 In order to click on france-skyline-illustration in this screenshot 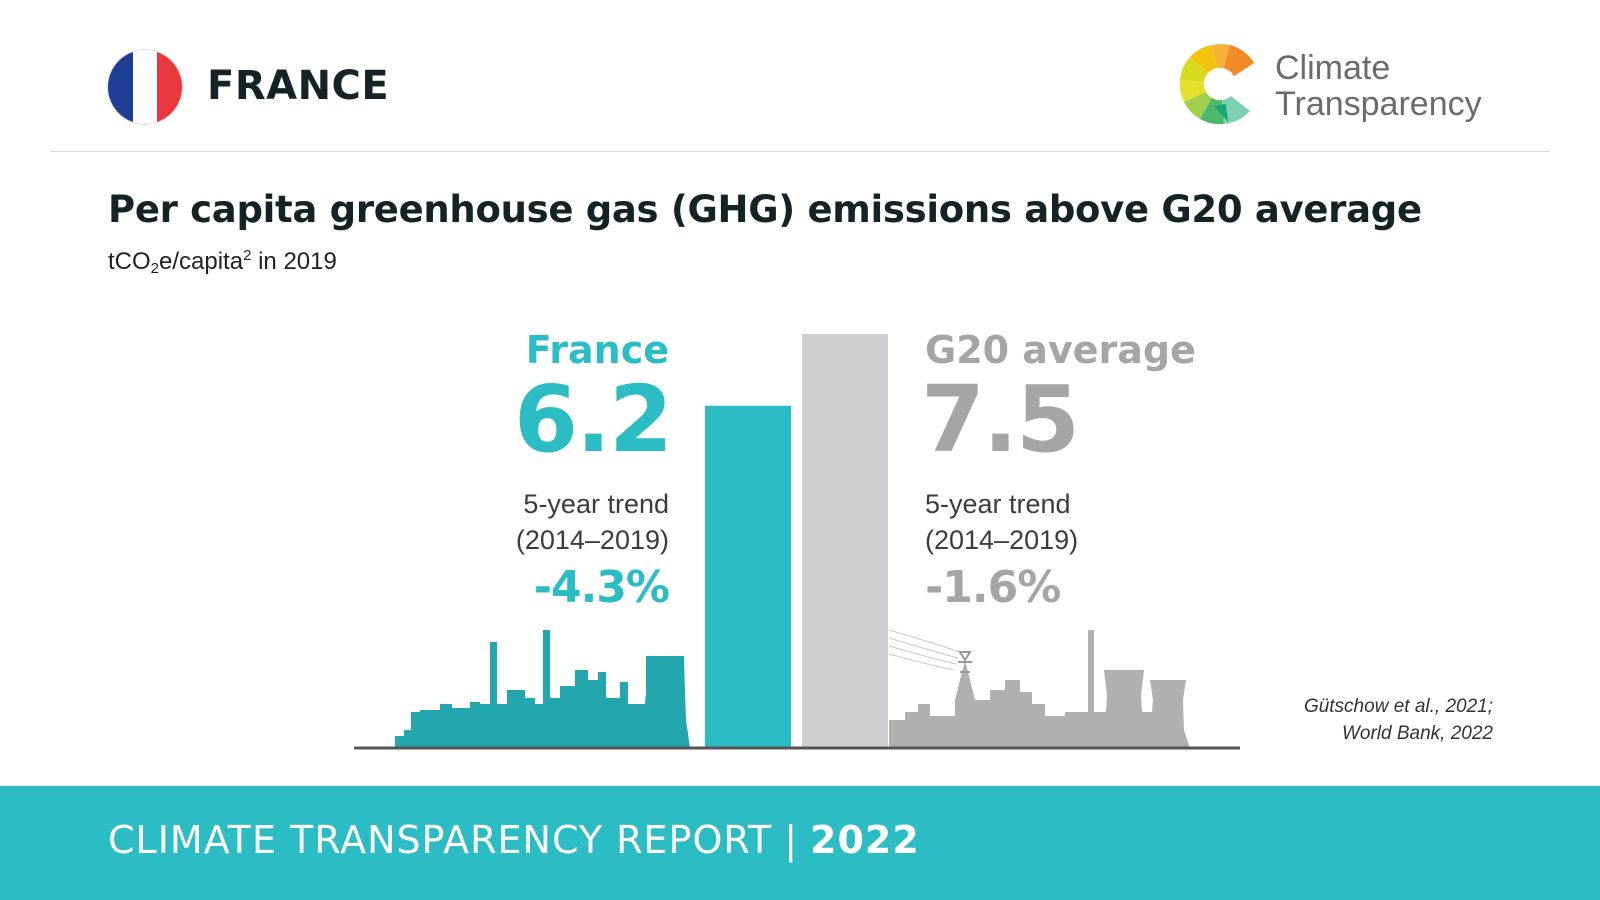, I will do `click(542, 689)`.